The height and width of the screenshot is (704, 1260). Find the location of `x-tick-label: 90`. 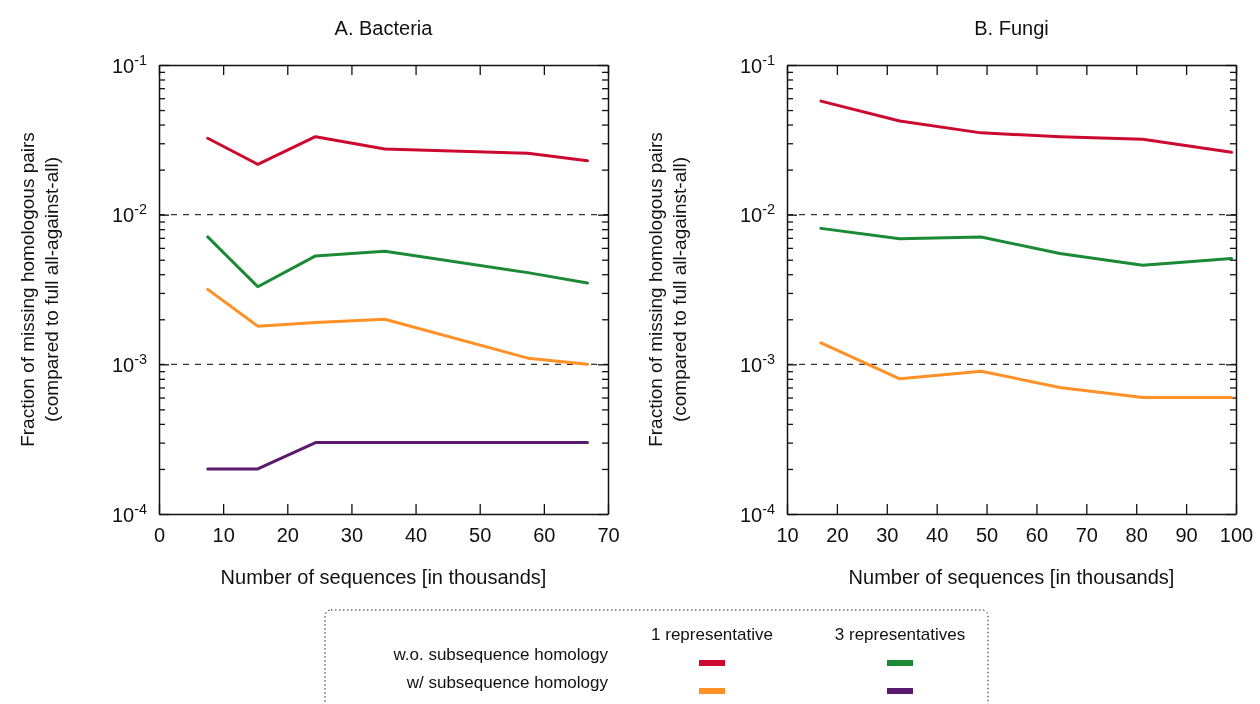

x-tick-label: 90 is located at coordinates (1186, 535).